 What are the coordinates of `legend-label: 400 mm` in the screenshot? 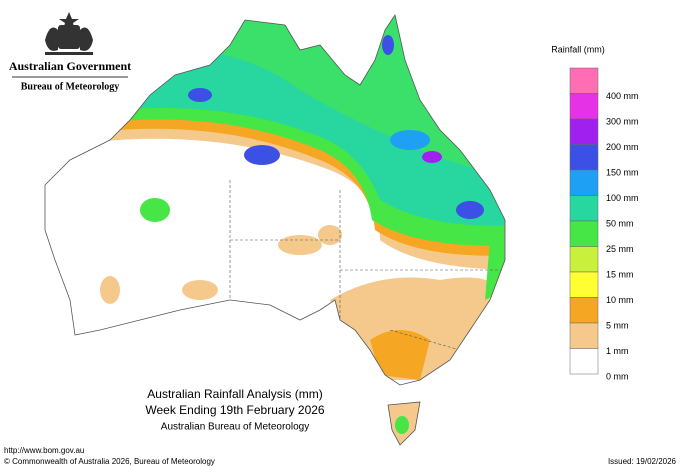 It's located at (622, 96).